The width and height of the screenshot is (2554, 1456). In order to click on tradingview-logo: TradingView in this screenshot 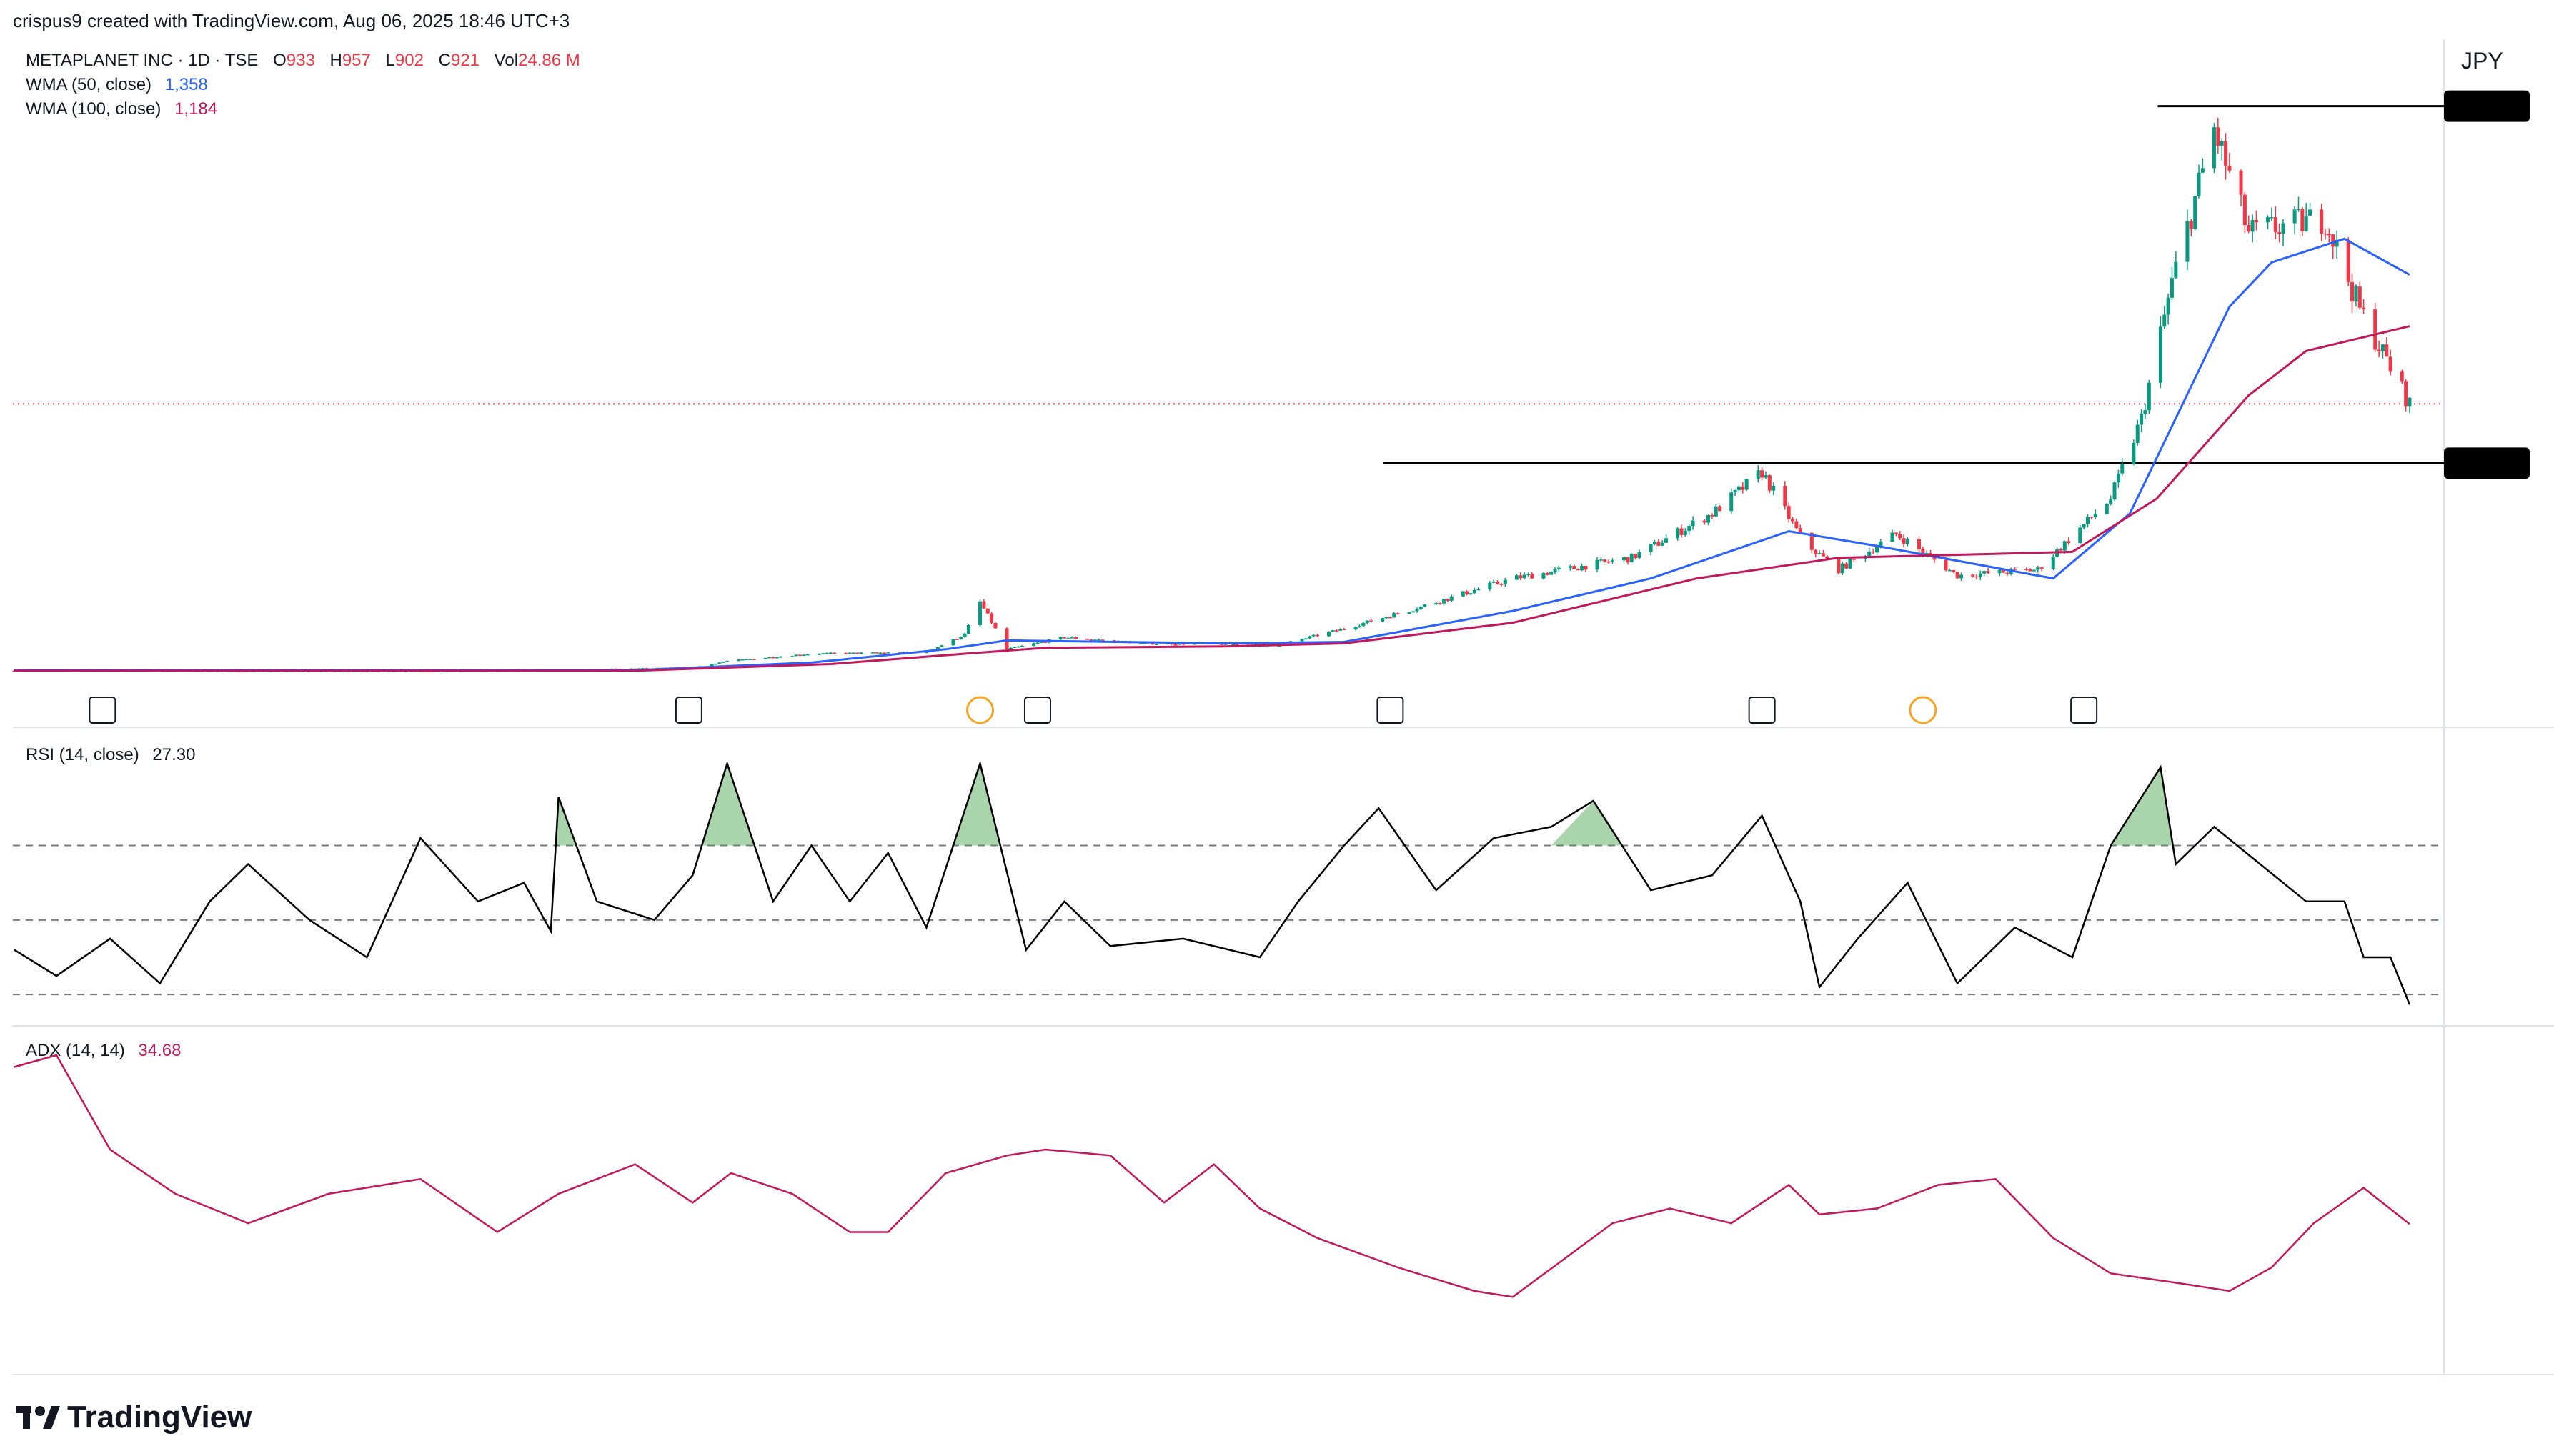, I will do `click(134, 1417)`.